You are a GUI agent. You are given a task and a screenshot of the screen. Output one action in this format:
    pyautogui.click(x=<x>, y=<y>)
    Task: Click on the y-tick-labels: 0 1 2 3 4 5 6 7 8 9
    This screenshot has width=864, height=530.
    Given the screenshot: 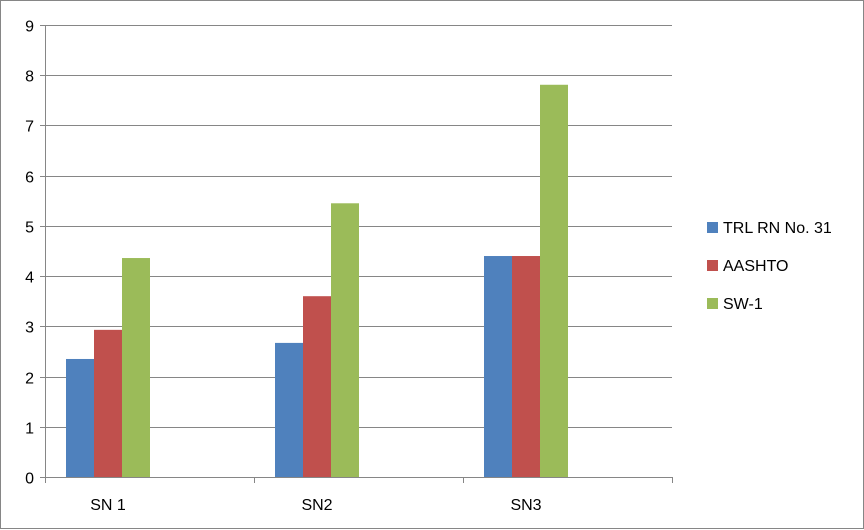 What is the action you would take?
    pyautogui.click(x=29, y=253)
    